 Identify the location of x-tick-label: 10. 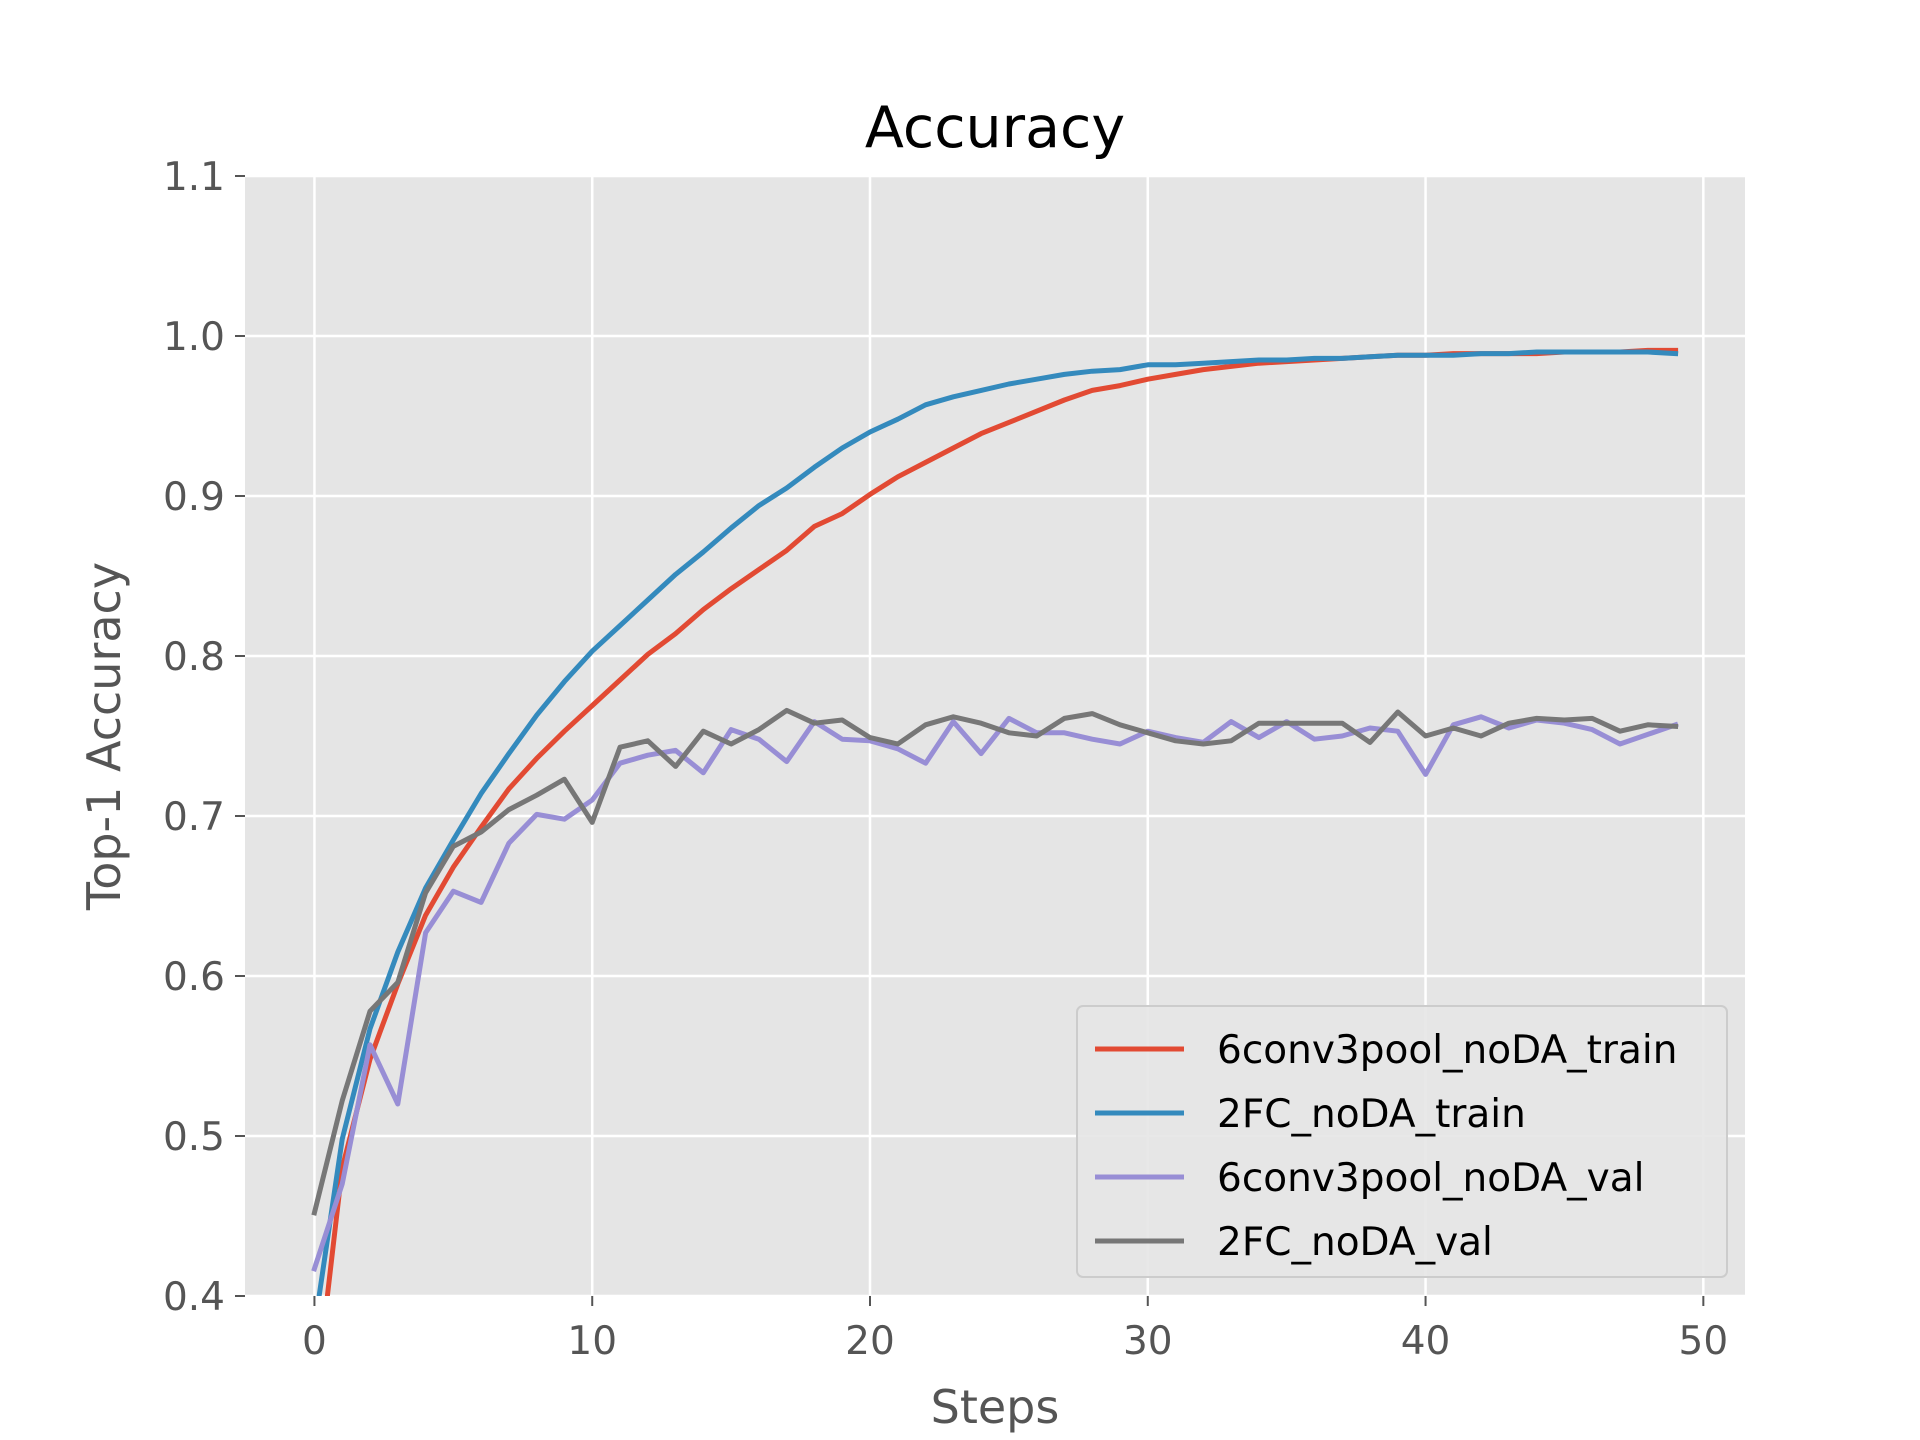
(592, 1341).